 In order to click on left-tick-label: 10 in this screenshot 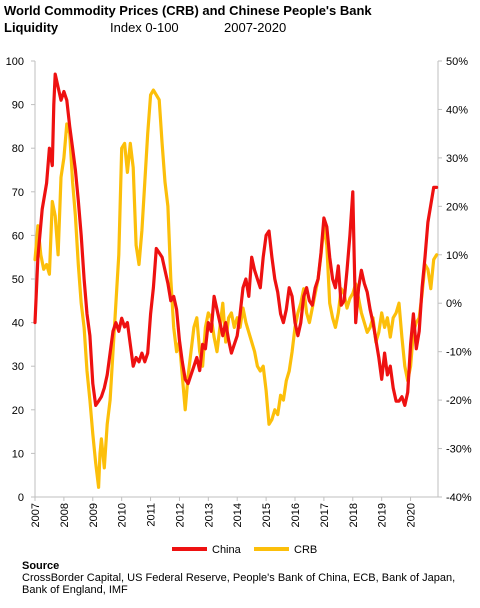, I will do `click(18, 454)`.